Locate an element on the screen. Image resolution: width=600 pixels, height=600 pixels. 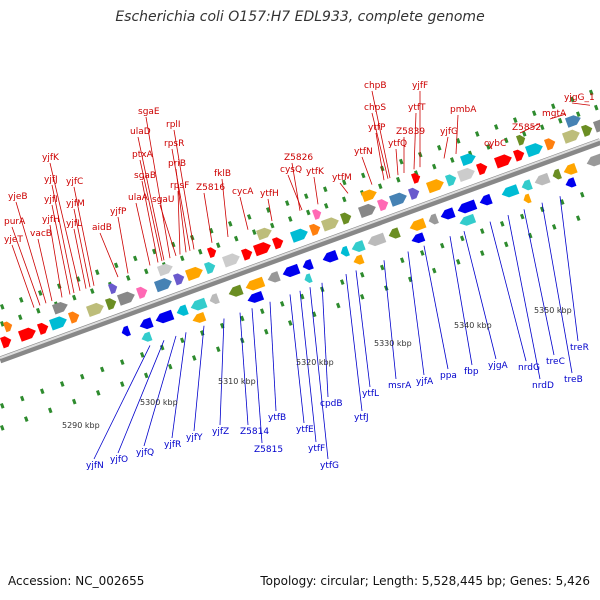
gene-label-ytfJ: ytfJ is located at coordinates (361, 418).